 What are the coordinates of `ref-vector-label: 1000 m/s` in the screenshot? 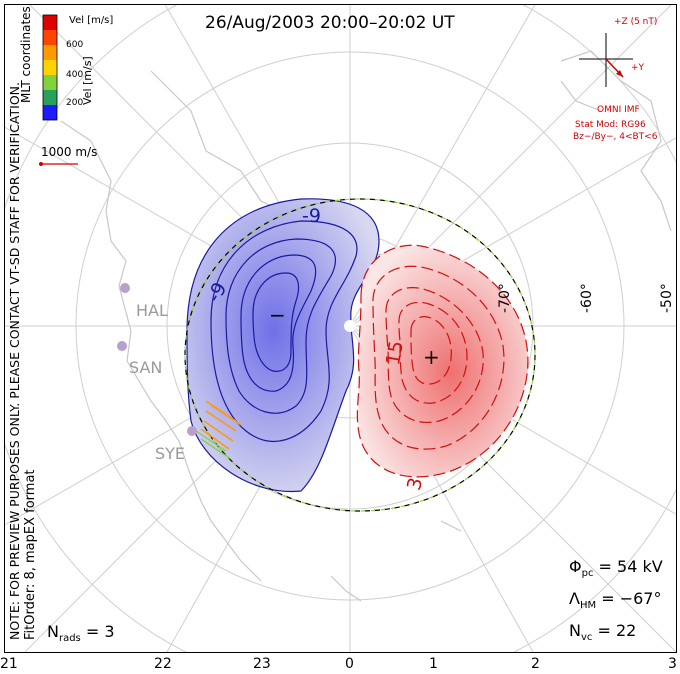 It's located at (69, 152).